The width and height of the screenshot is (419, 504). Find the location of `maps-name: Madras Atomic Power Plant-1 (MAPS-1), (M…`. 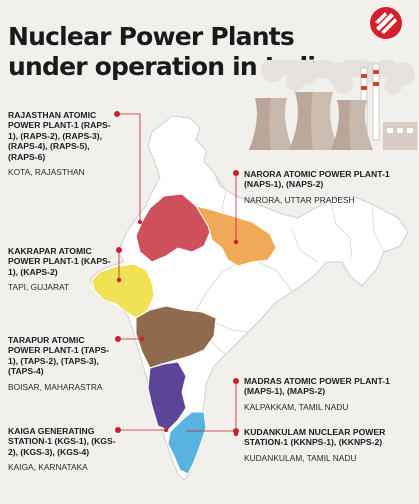

maps-name: Madras Atomic Power Plant-1 (MAPS-1), (M… is located at coordinates (317, 386).